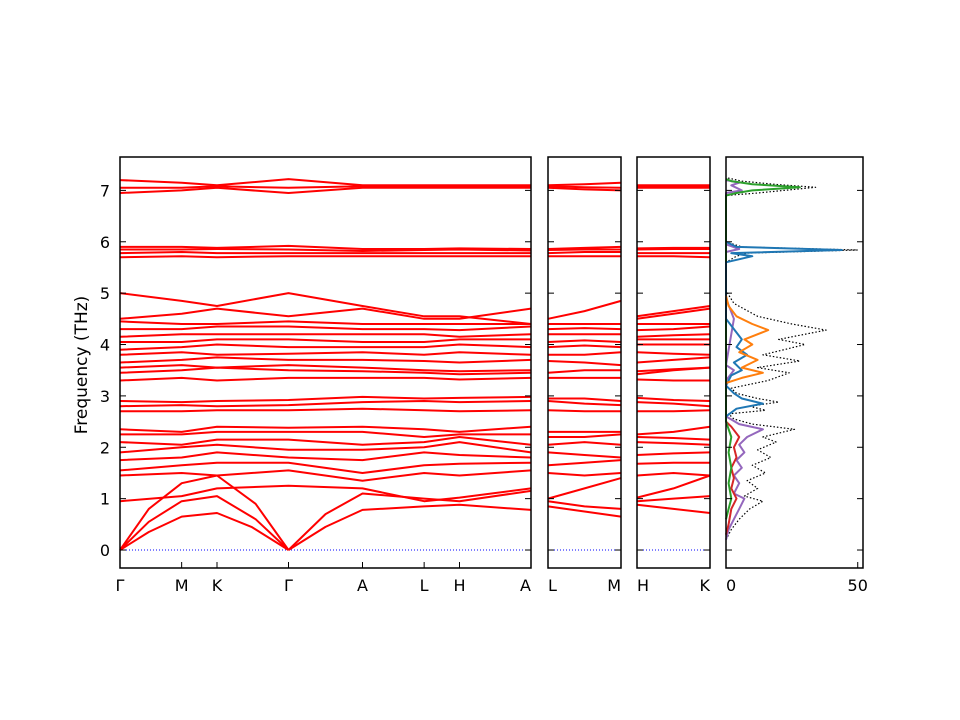 This screenshot has height=720, width=960. I want to click on y-tick-label: 2, so click(105, 447).